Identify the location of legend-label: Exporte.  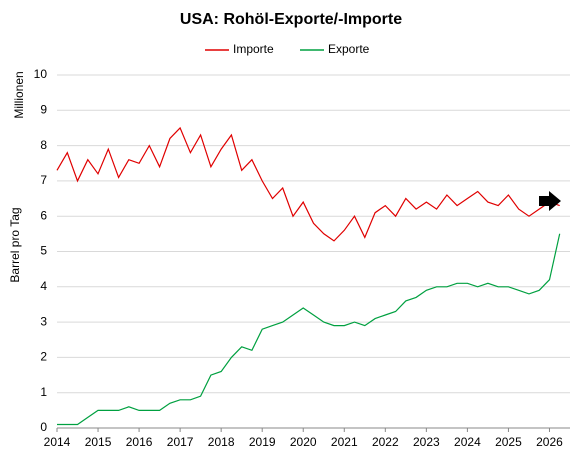
(349, 49).